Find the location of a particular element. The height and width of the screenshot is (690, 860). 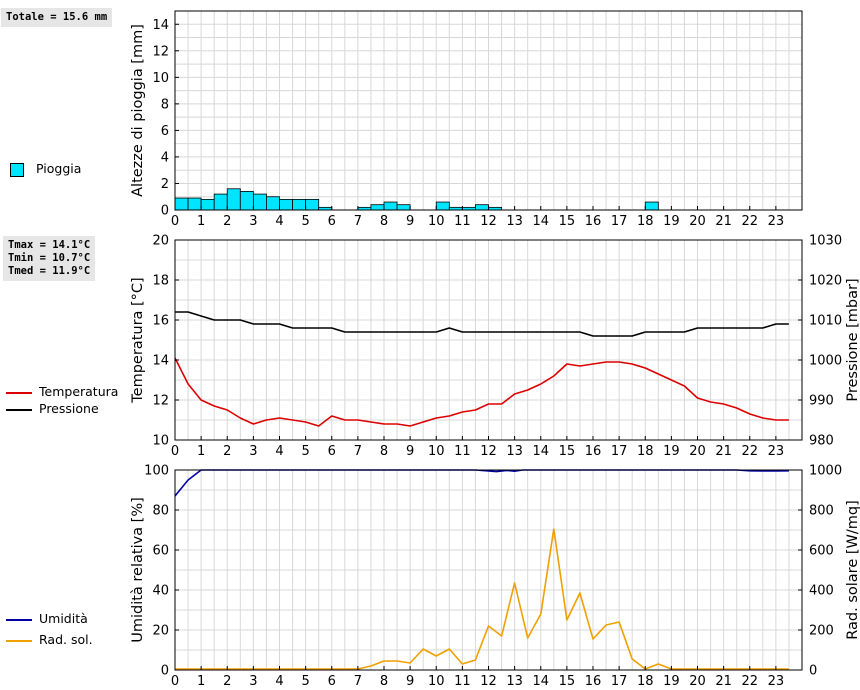

y-axis-title: Umidità relativa [%] is located at coordinates (138, 570).